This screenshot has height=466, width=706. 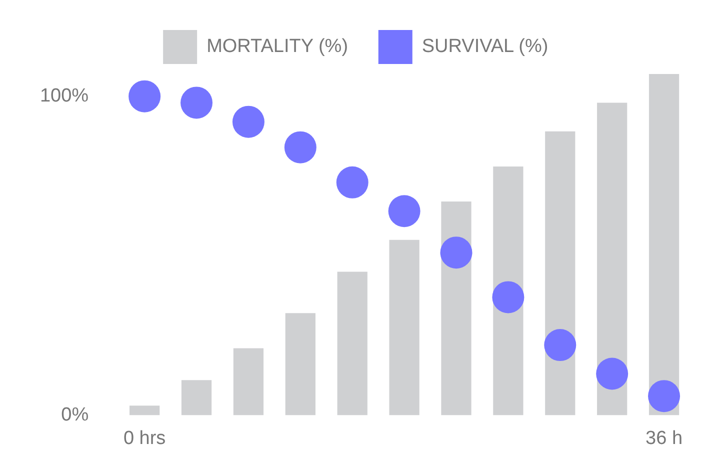 What do you see at coordinates (75, 415) in the screenshot?
I see `y-tick-label: 0%` at bounding box center [75, 415].